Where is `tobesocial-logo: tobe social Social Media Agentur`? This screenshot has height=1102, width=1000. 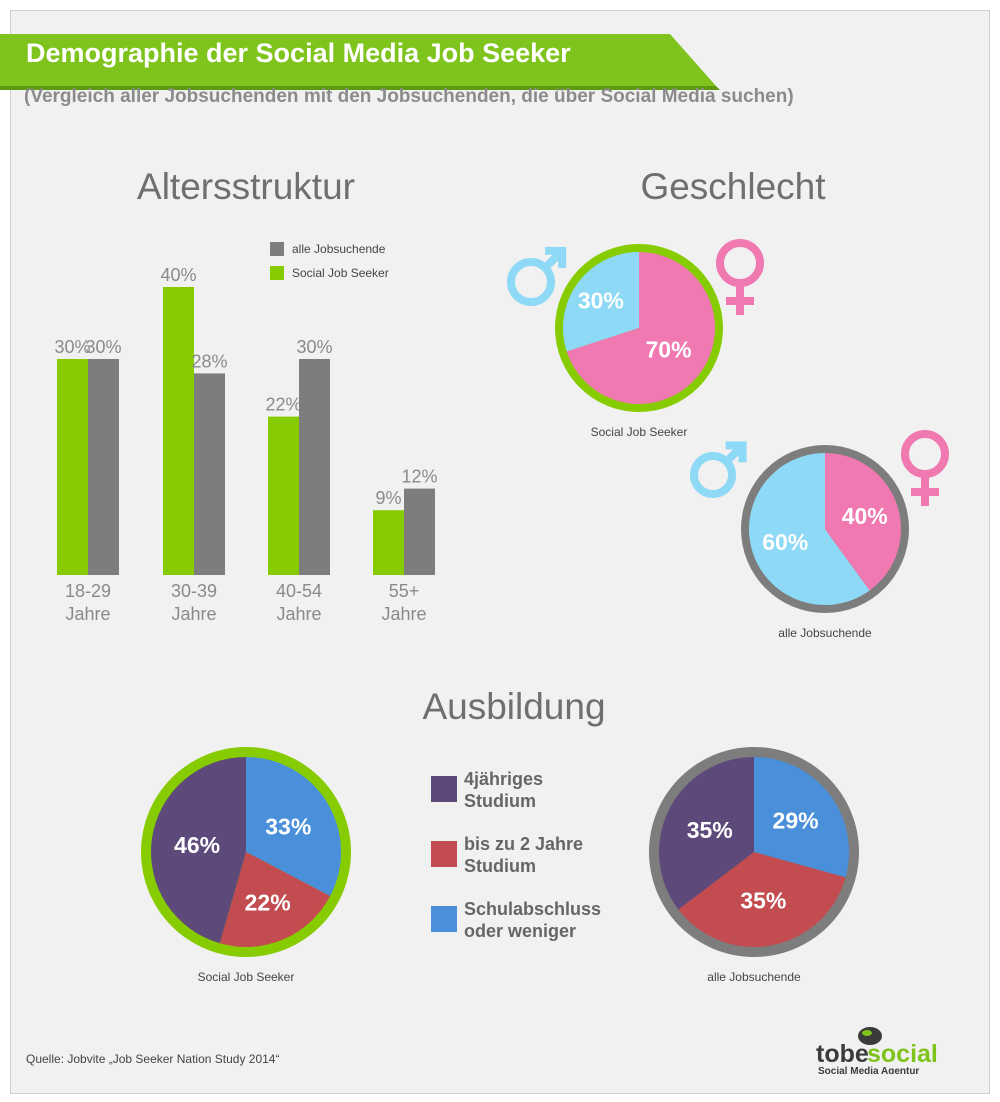 tobesocial-logo: tobe social Social Media Agentur is located at coordinates (876, 1050).